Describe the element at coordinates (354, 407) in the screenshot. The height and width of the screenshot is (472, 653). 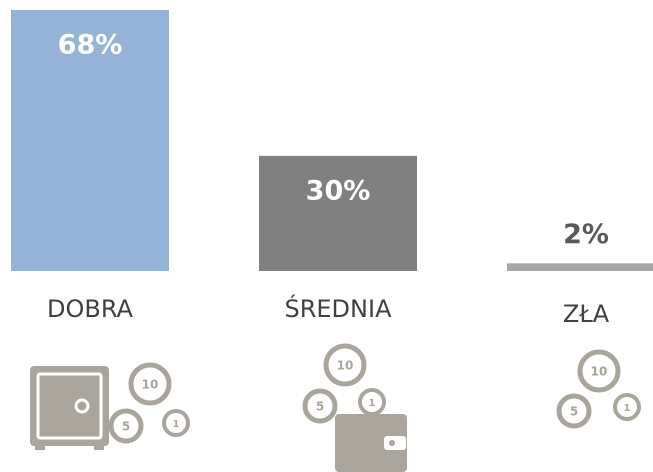
I see `icon-wallet: 10 5 1` at that location.